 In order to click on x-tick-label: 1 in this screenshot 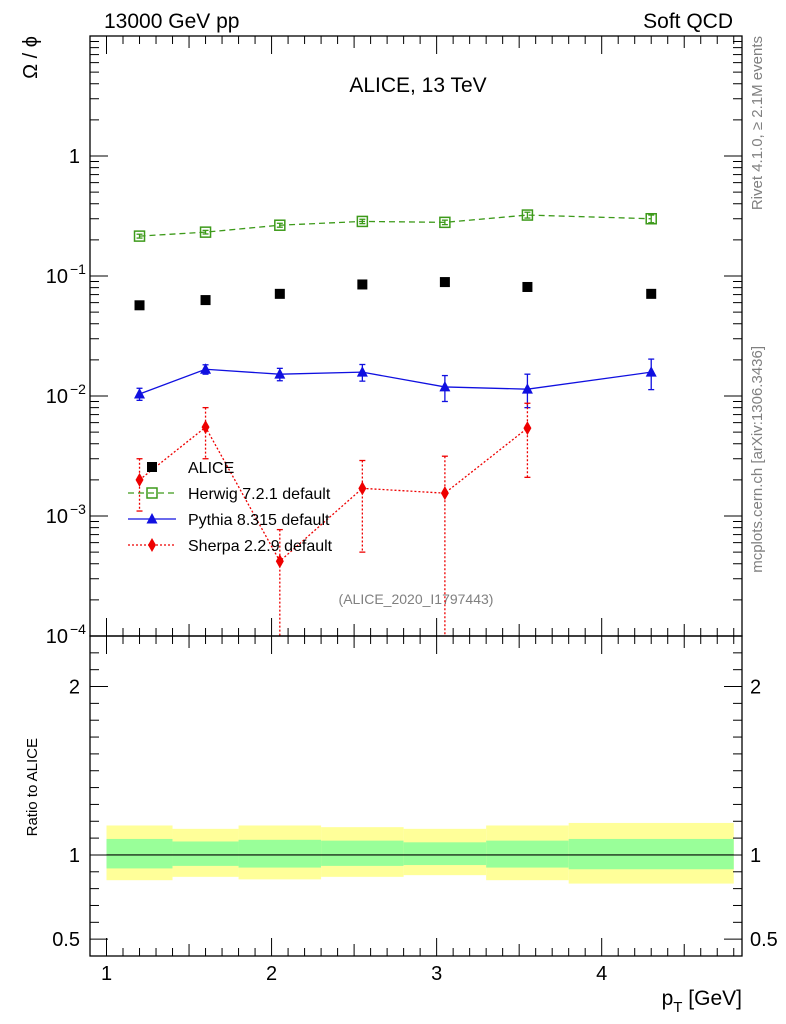, I will do `click(106, 974)`.